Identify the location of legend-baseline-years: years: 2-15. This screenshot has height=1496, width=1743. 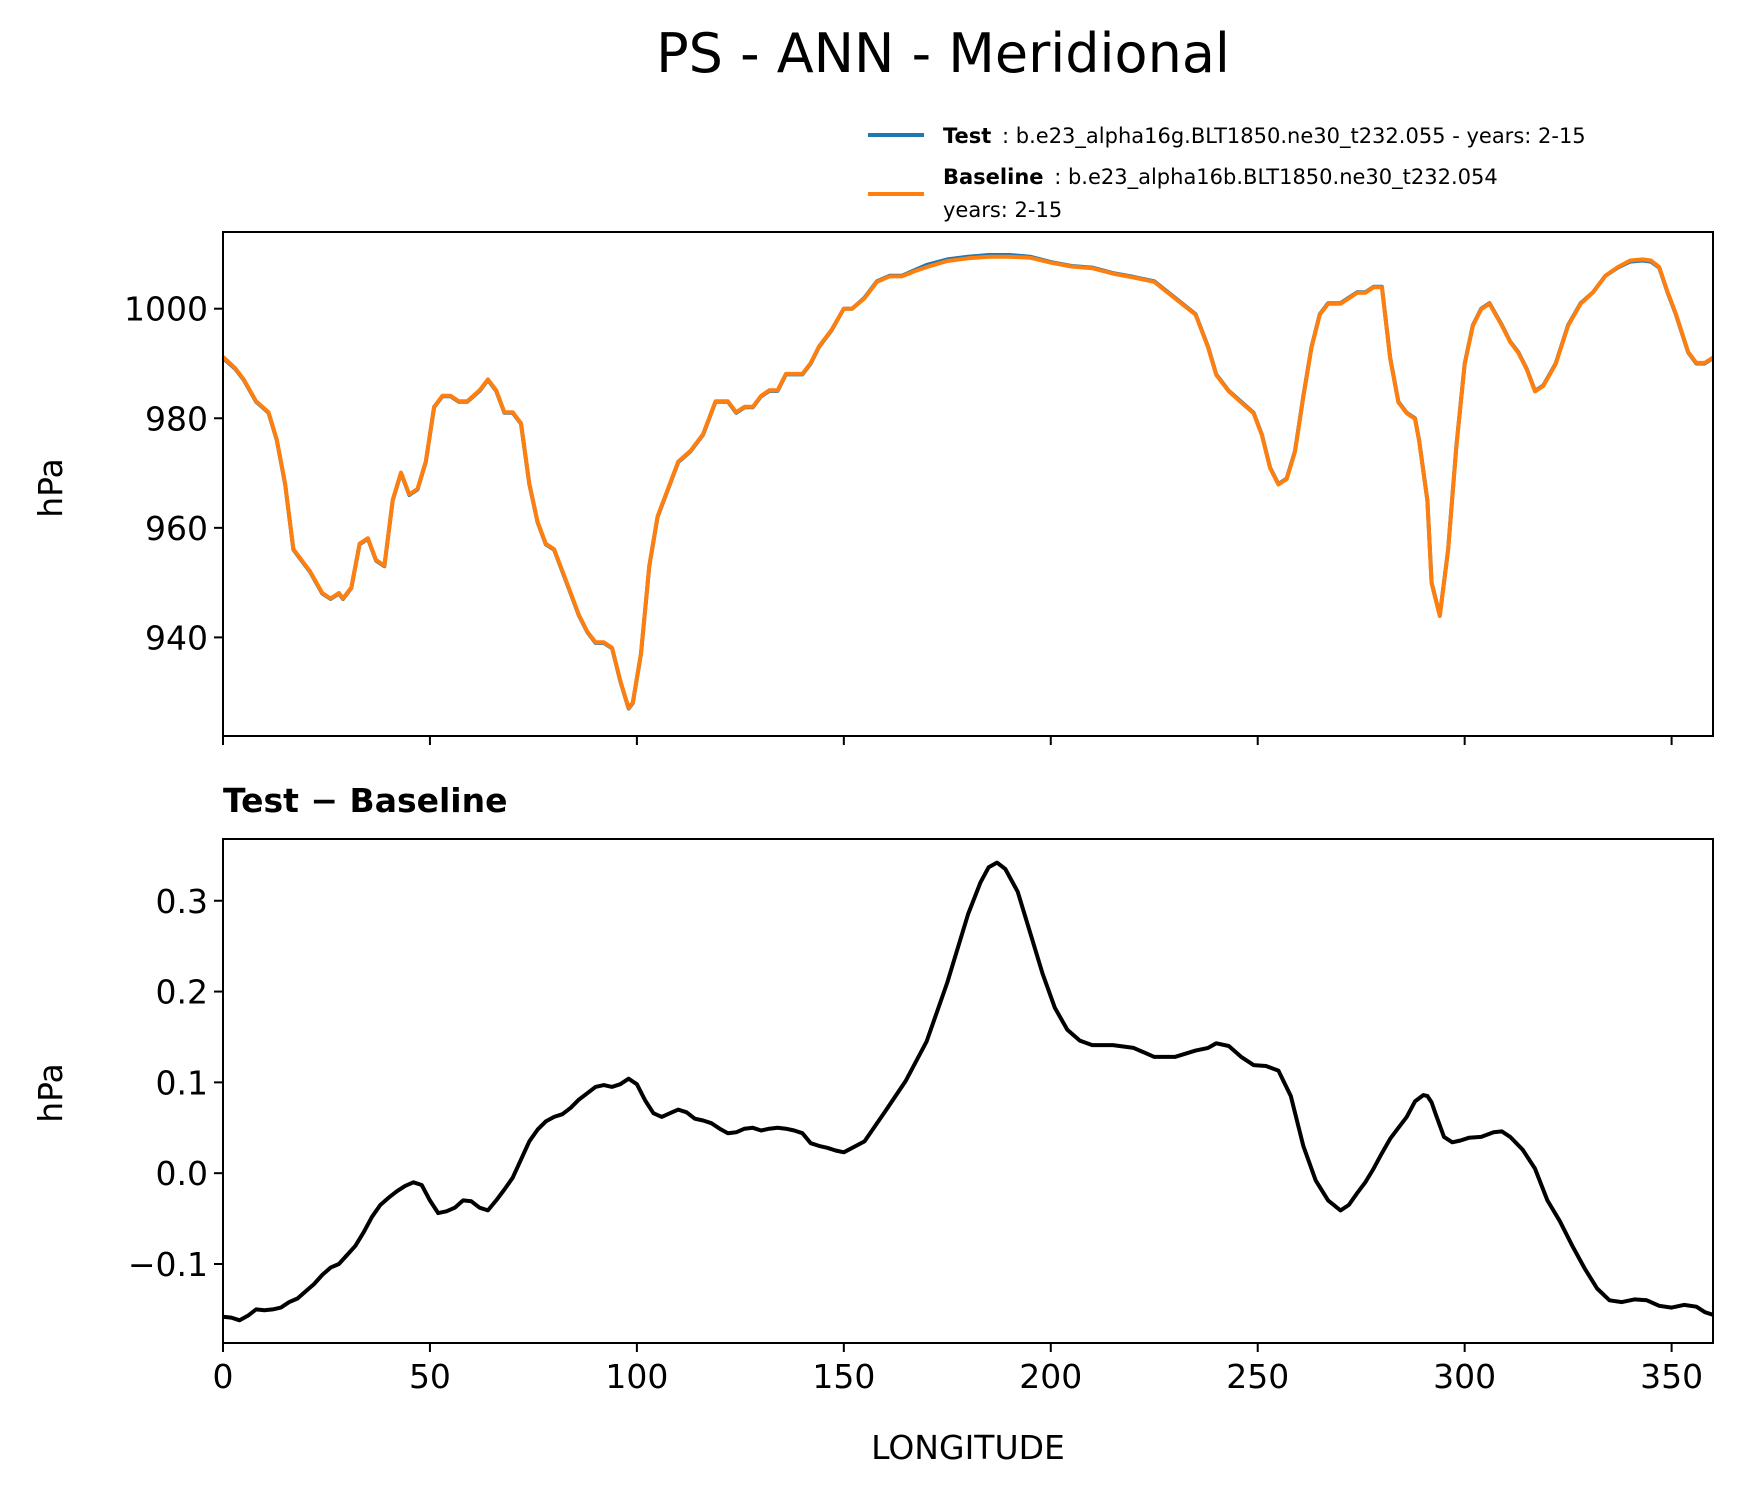
(1002, 210).